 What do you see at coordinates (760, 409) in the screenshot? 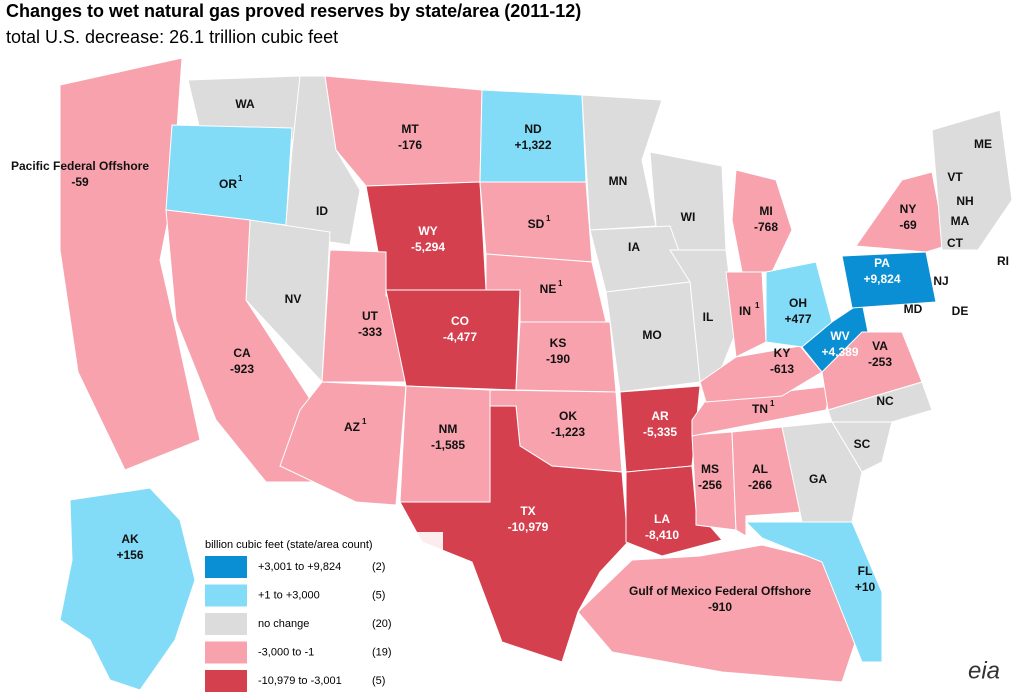
I see `area-name: TN` at bounding box center [760, 409].